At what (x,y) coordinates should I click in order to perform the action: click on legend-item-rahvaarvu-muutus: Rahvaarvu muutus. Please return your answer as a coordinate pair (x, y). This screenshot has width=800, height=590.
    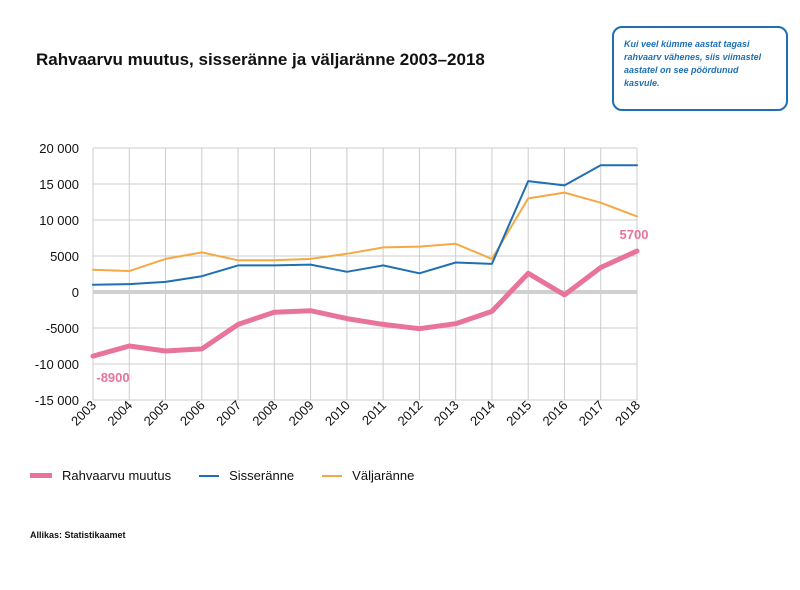
    Looking at the image, I should click on (100, 475).